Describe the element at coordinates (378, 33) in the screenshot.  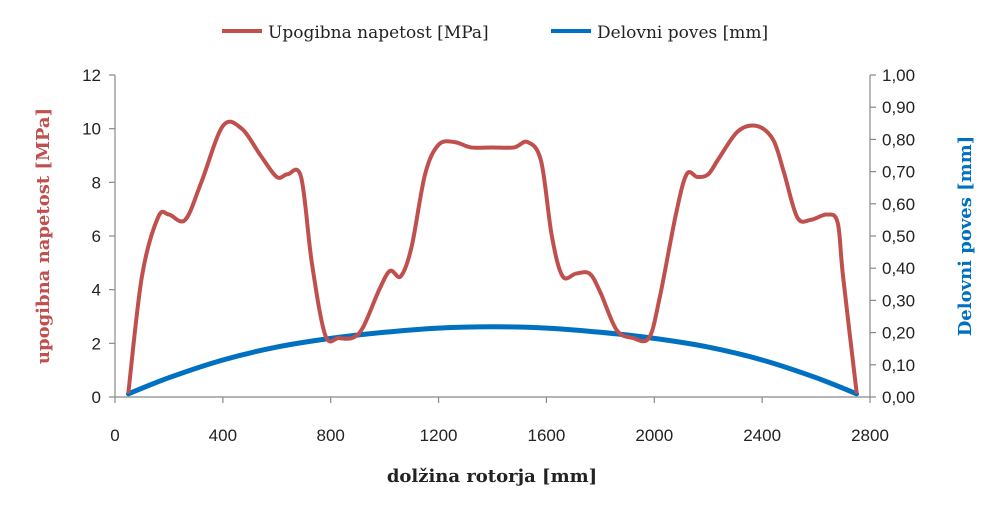
I see `legend-label-stress: Upogibna napetost [MPa]` at that location.